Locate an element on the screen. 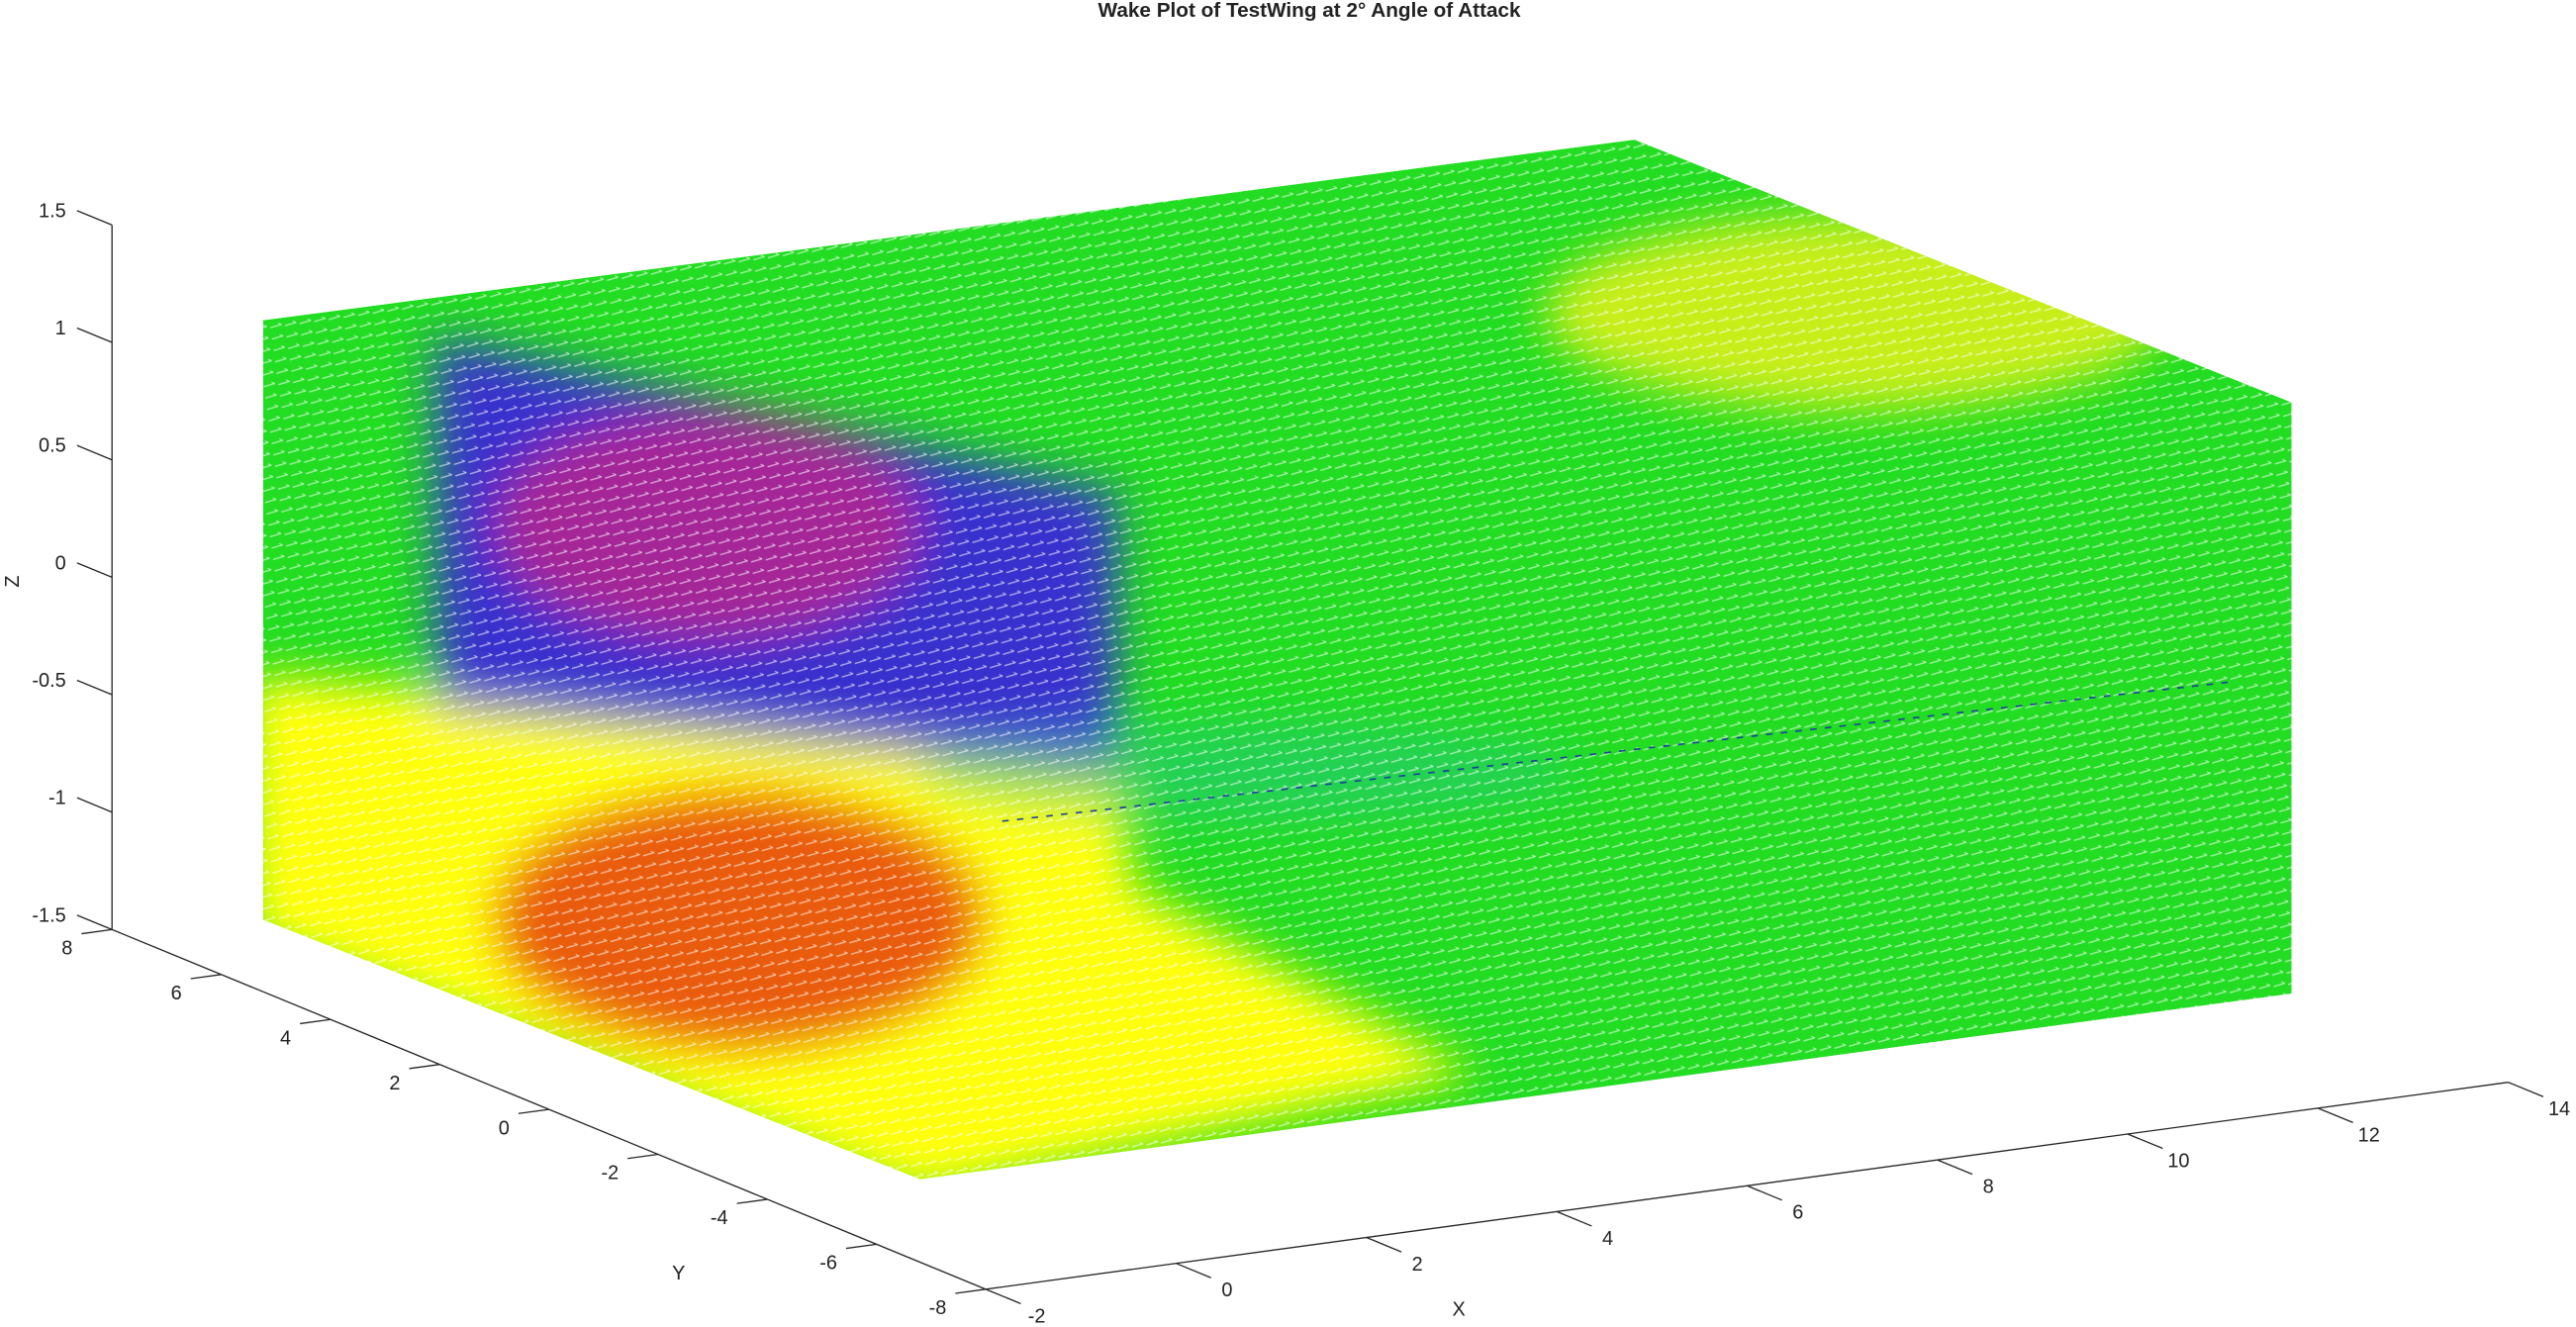 The image size is (2576, 1327). y-tick-label: 0 is located at coordinates (504, 1128).